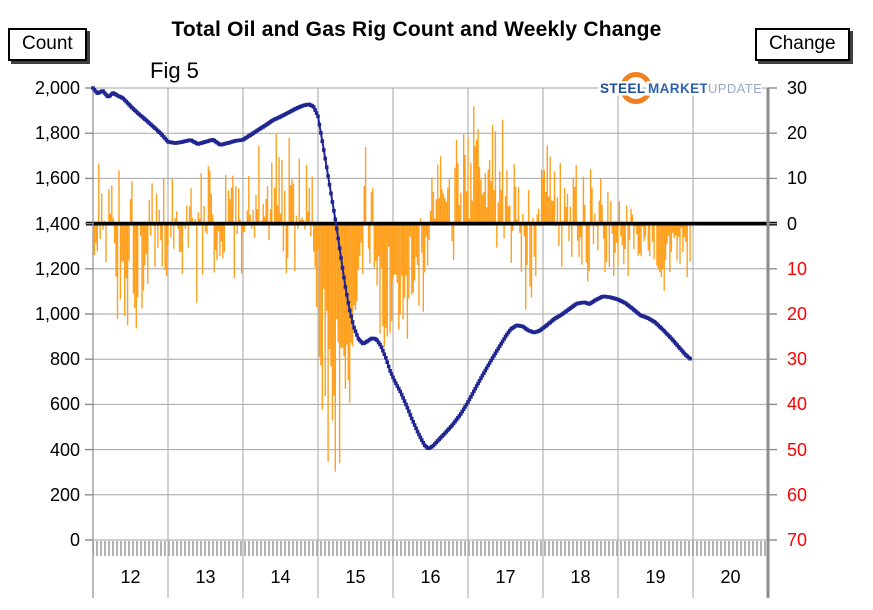  I want to click on x-axis-year-label: 14, so click(280, 577).